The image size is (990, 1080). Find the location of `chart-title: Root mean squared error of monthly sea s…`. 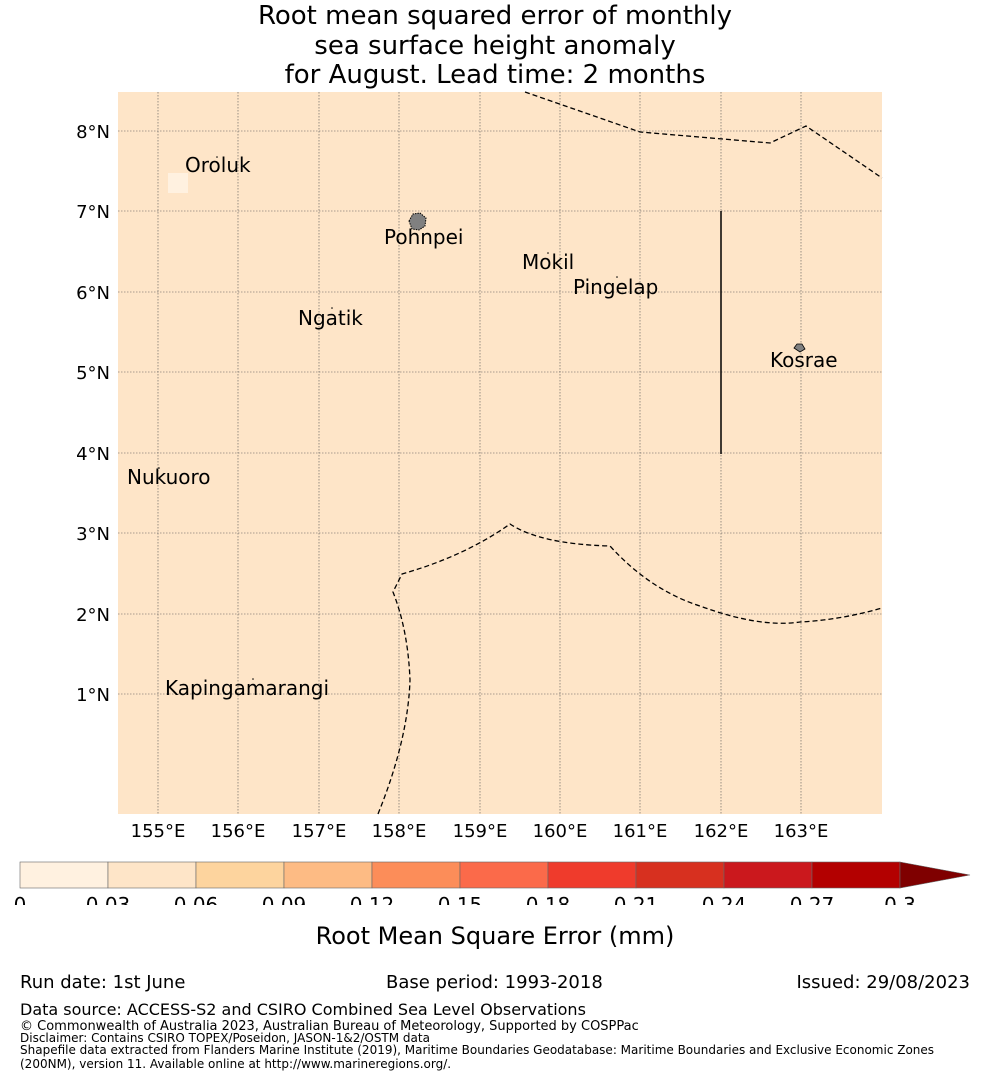

chart-title: Root mean squared error of monthly sea s… is located at coordinates (495, 46).